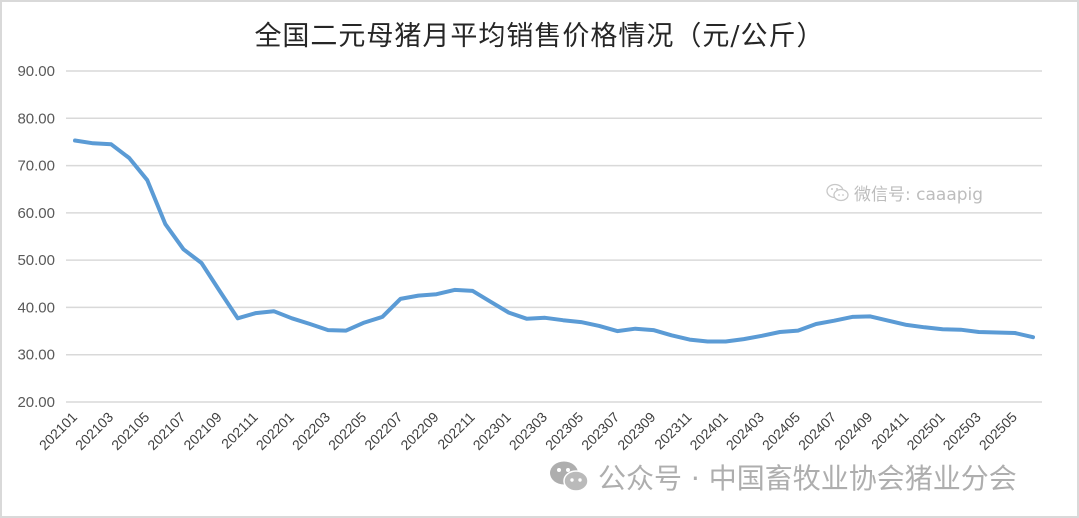  Describe the element at coordinates (275, 431) in the screenshot. I see `x-tick-label: 202201` at that location.